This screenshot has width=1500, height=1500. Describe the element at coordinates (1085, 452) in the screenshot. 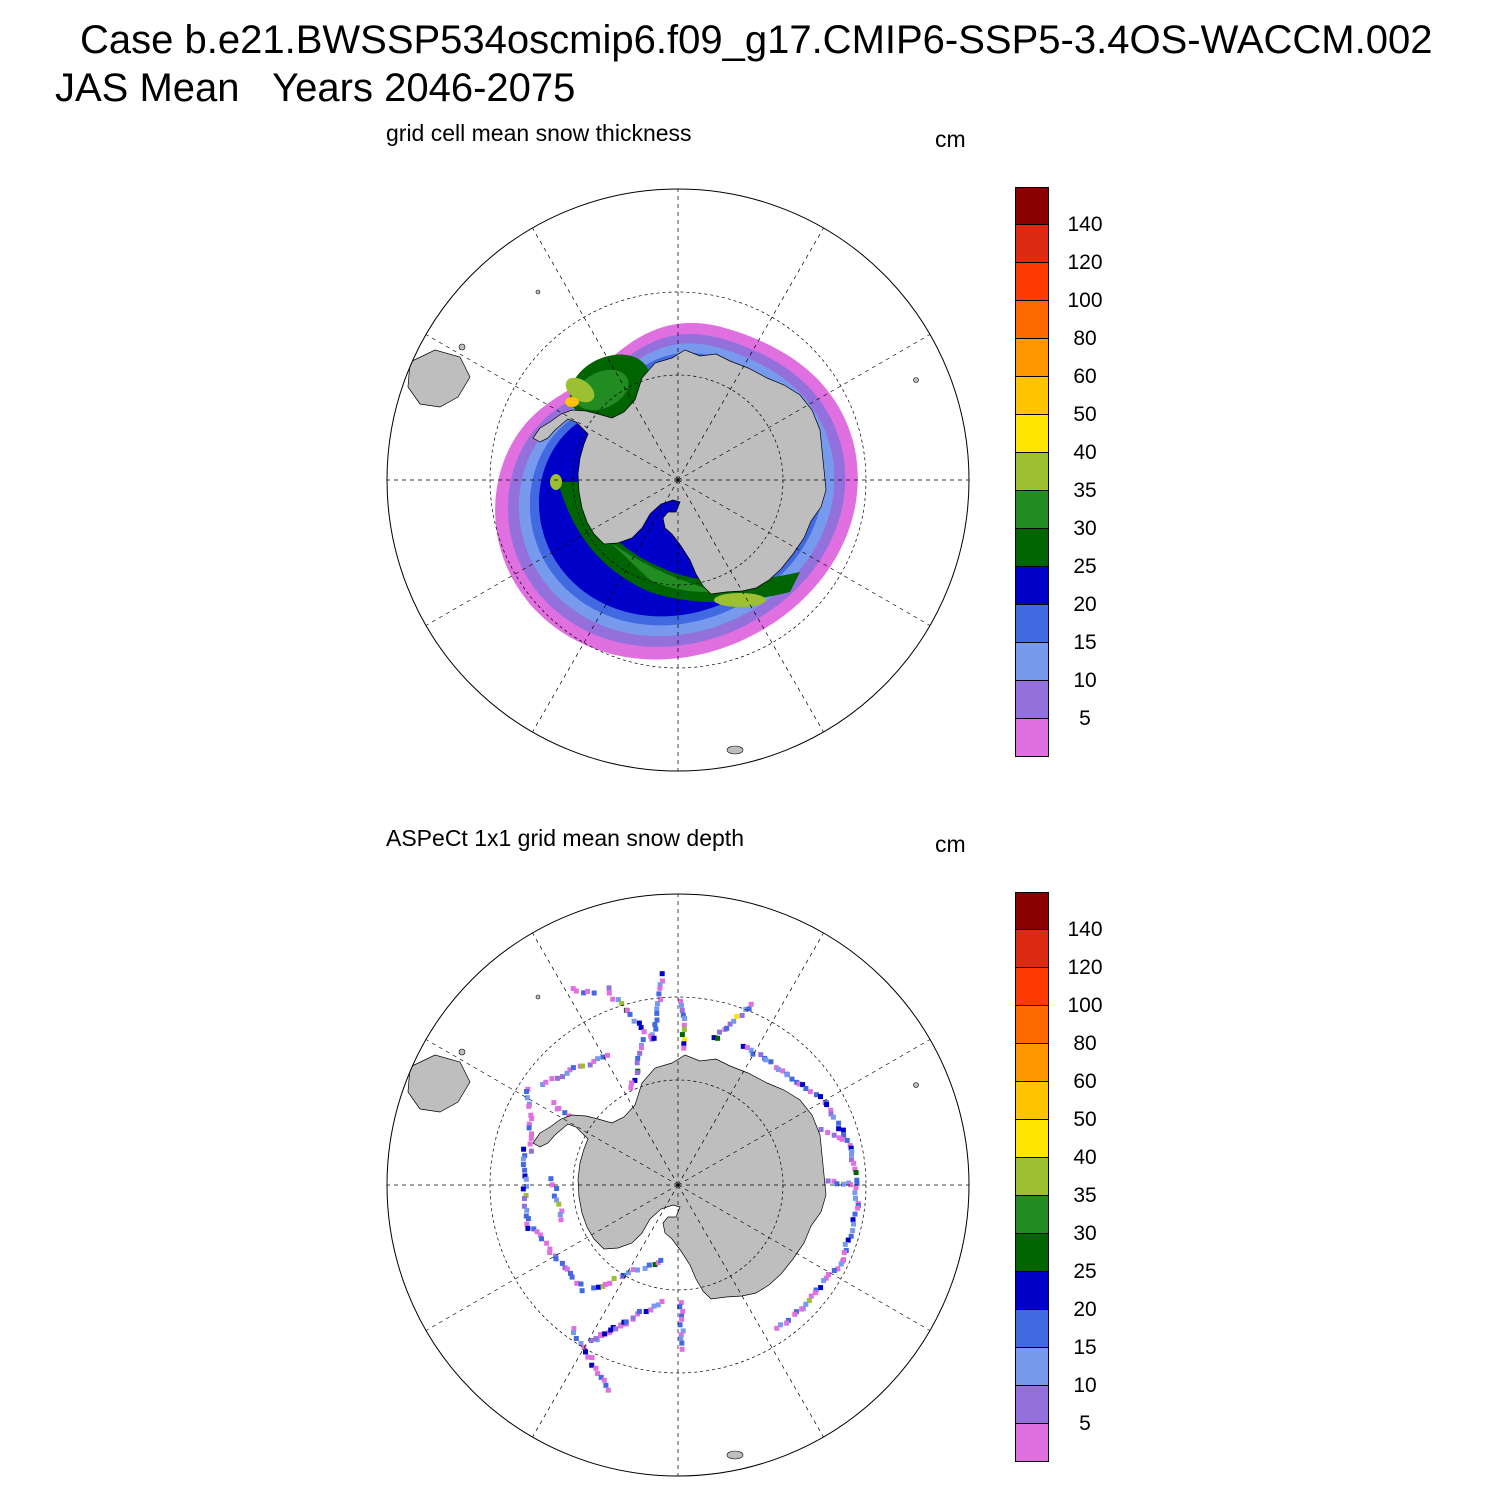

I see `colorbar-tick-label: 40` at that location.